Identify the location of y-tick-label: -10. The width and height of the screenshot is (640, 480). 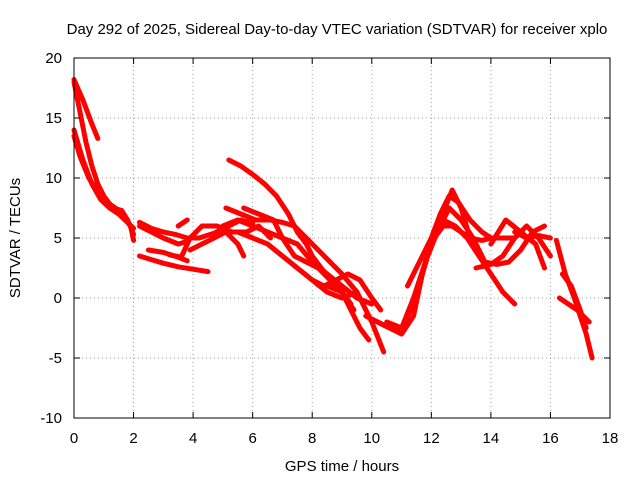
(51, 418).